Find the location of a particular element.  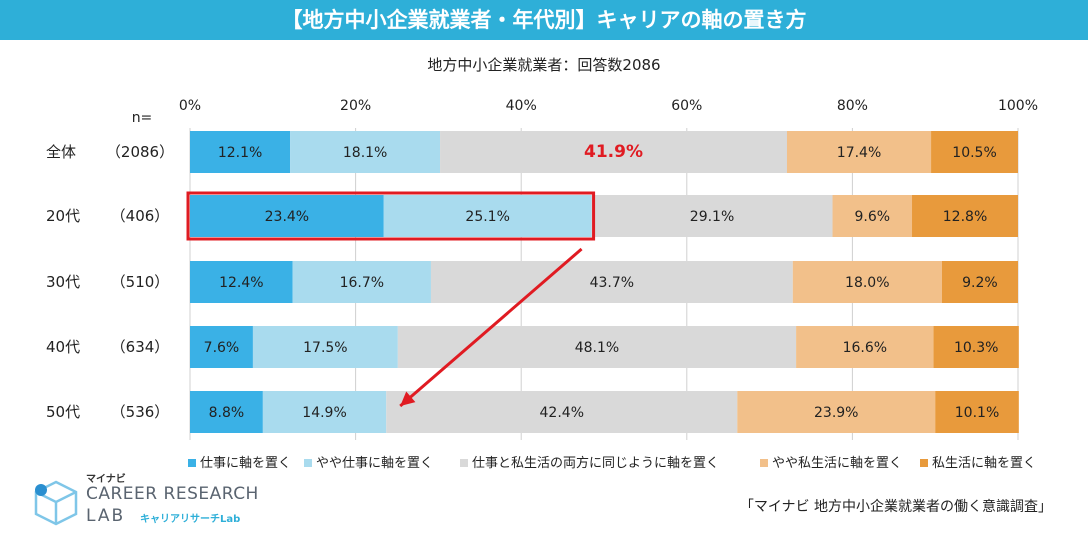

data-label: 48.1% is located at coordinates (597, 348).